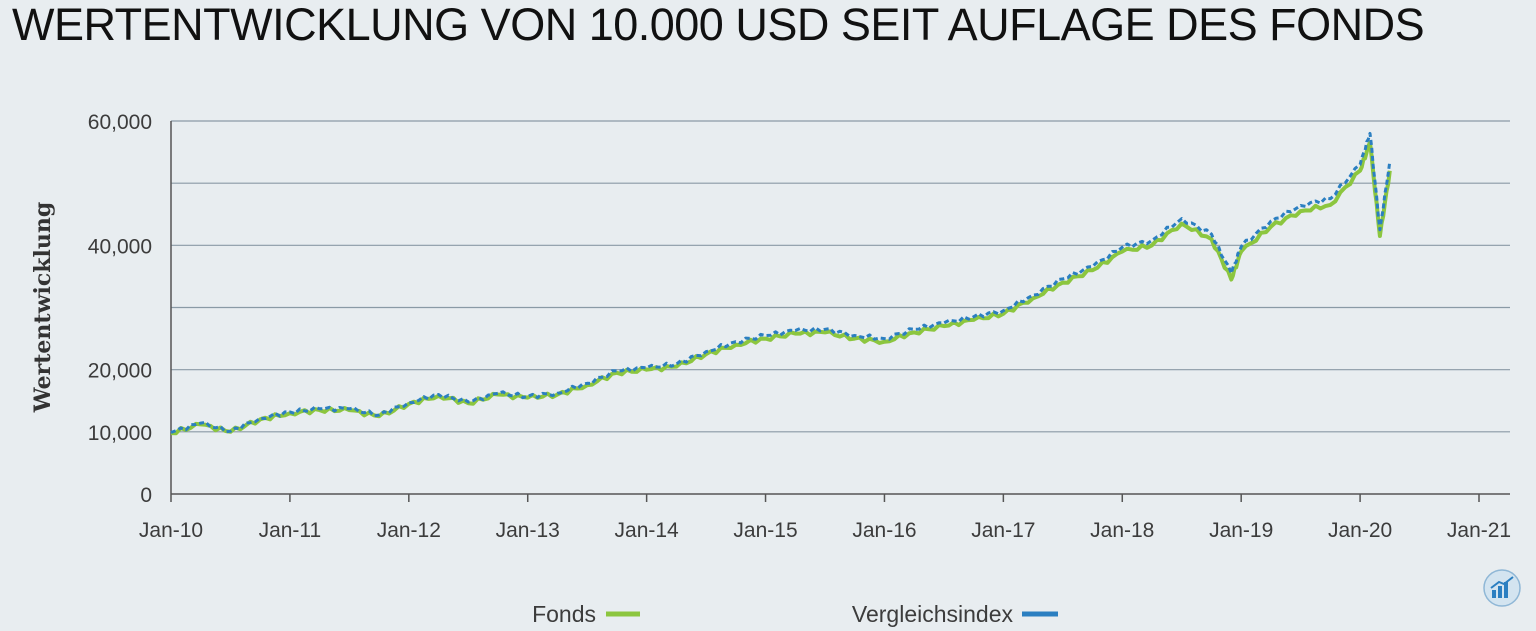 This screenshot has width=1536, height=631. What do you see at coordinates (120, 246) in the screenshot?
I see `y-tick-label: 40,000` at bounding box center [120, 246].